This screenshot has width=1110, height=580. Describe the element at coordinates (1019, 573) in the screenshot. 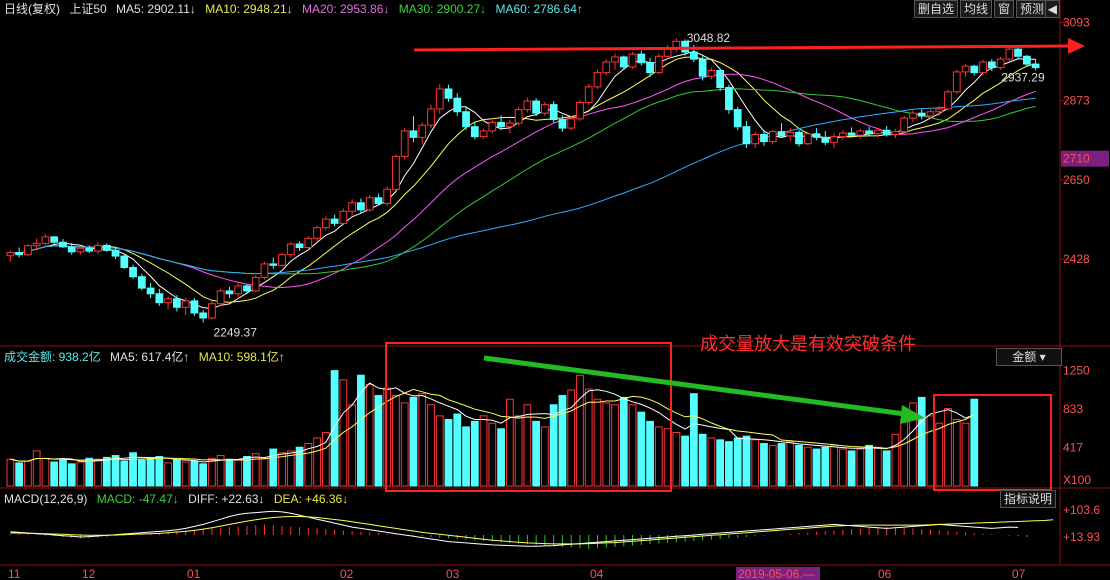

I see `x-axis-label: 07` at that location.